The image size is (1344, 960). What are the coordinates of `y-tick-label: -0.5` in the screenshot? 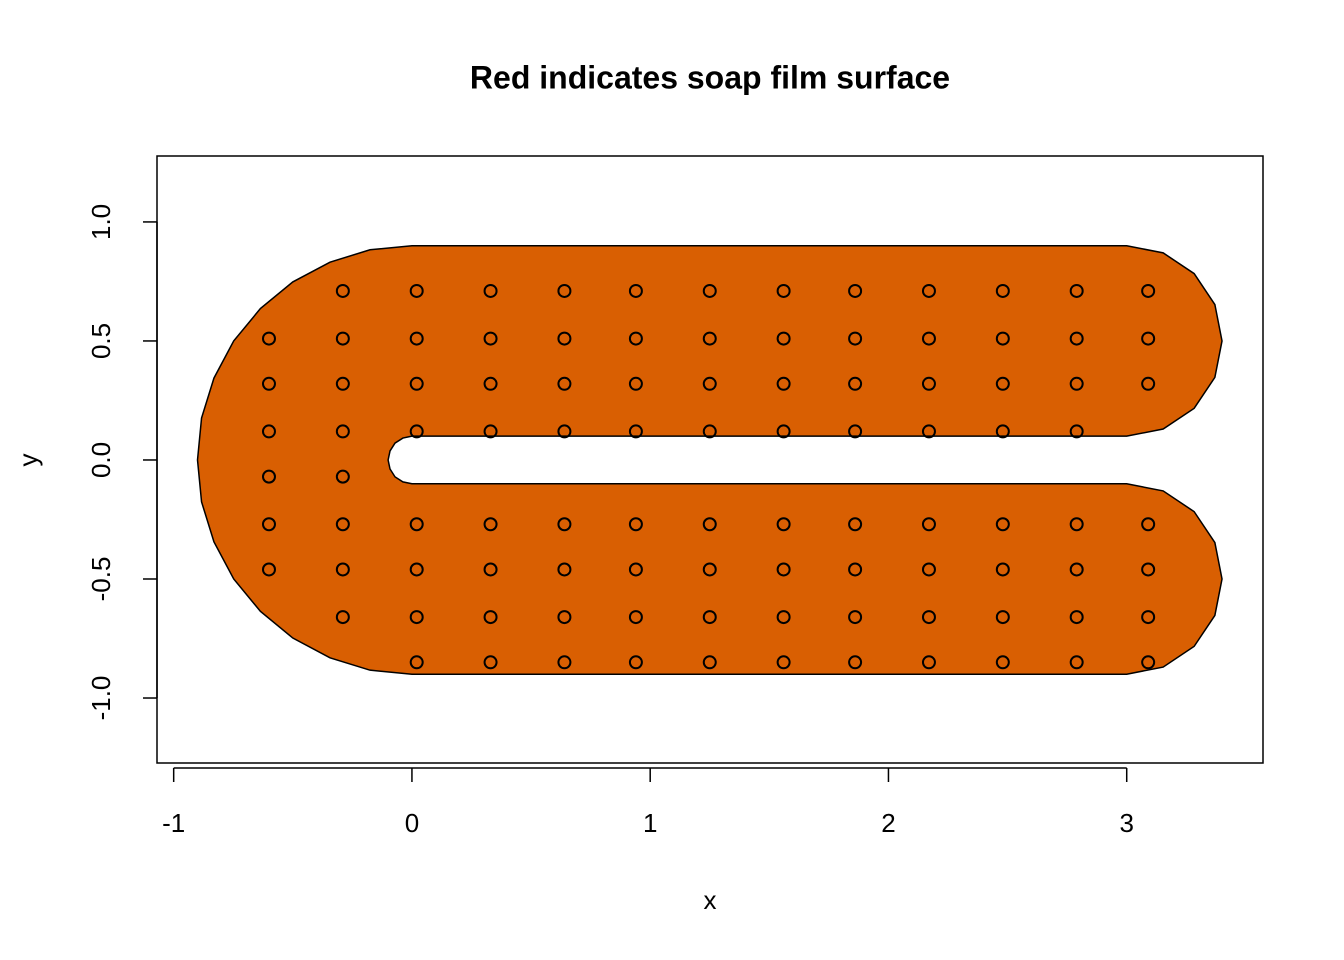 It's located at (101, 579).